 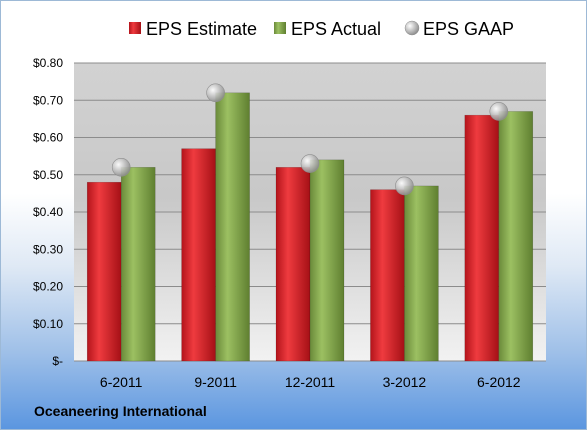 I want to click on y-tick-label: $0.50, so click(x=48, y=175).